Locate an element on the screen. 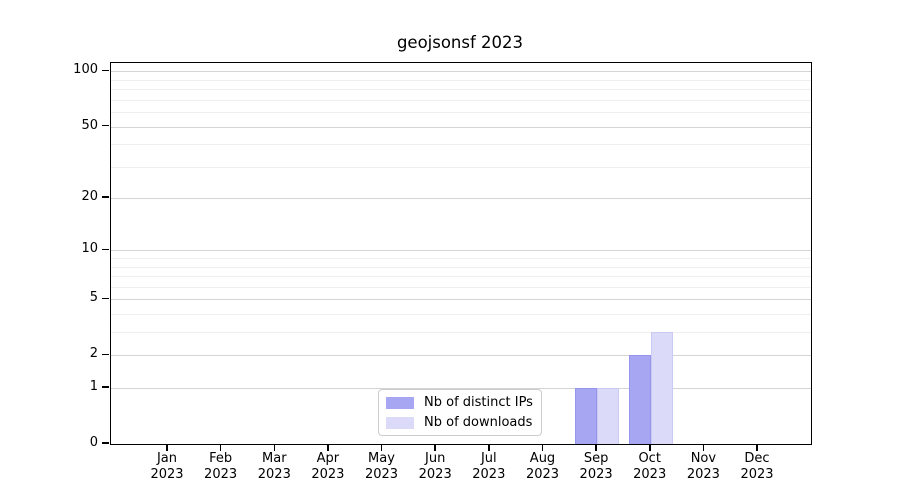 The image size is (900, 500). x-tick-label-feb: Feb 2023 is located at coordinates (221, 466).